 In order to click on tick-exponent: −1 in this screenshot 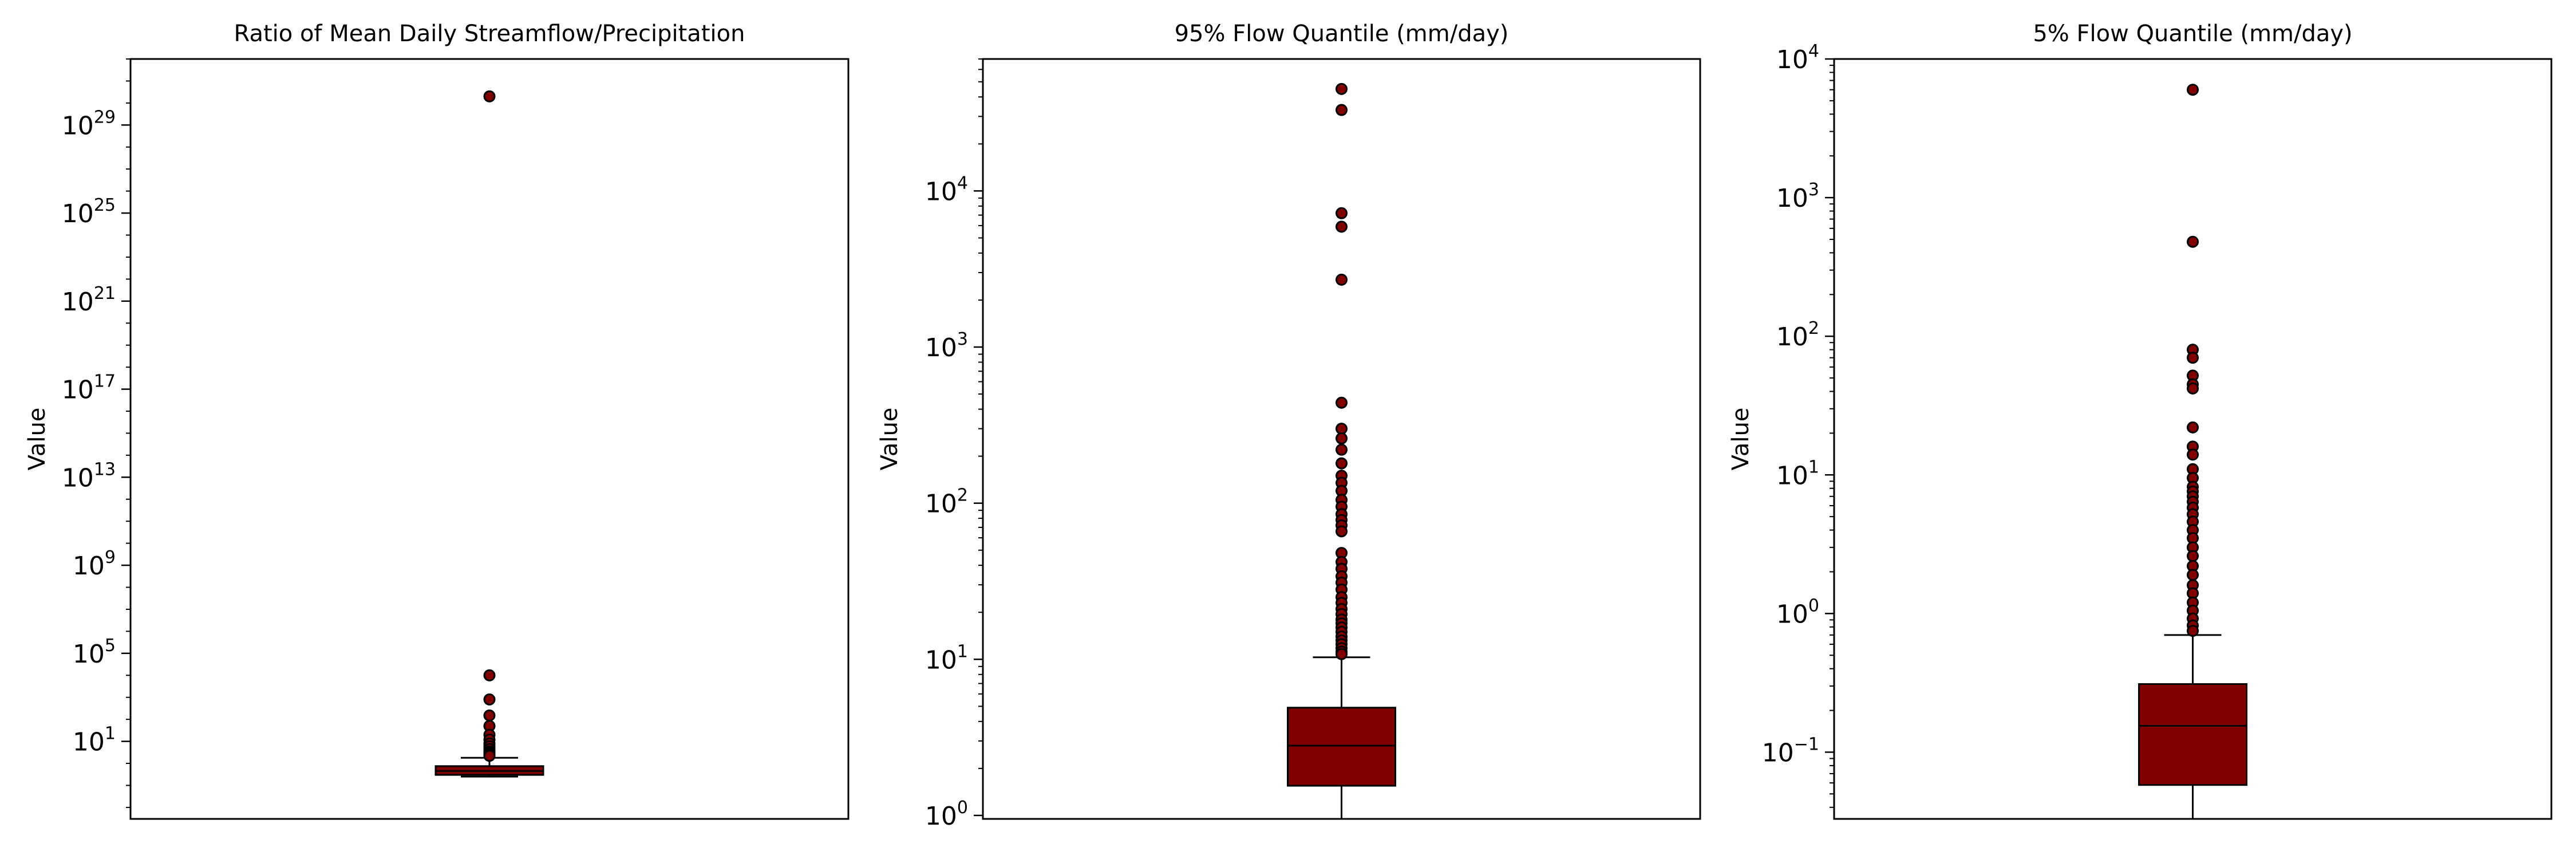, I will do `click(1806, 744)`.